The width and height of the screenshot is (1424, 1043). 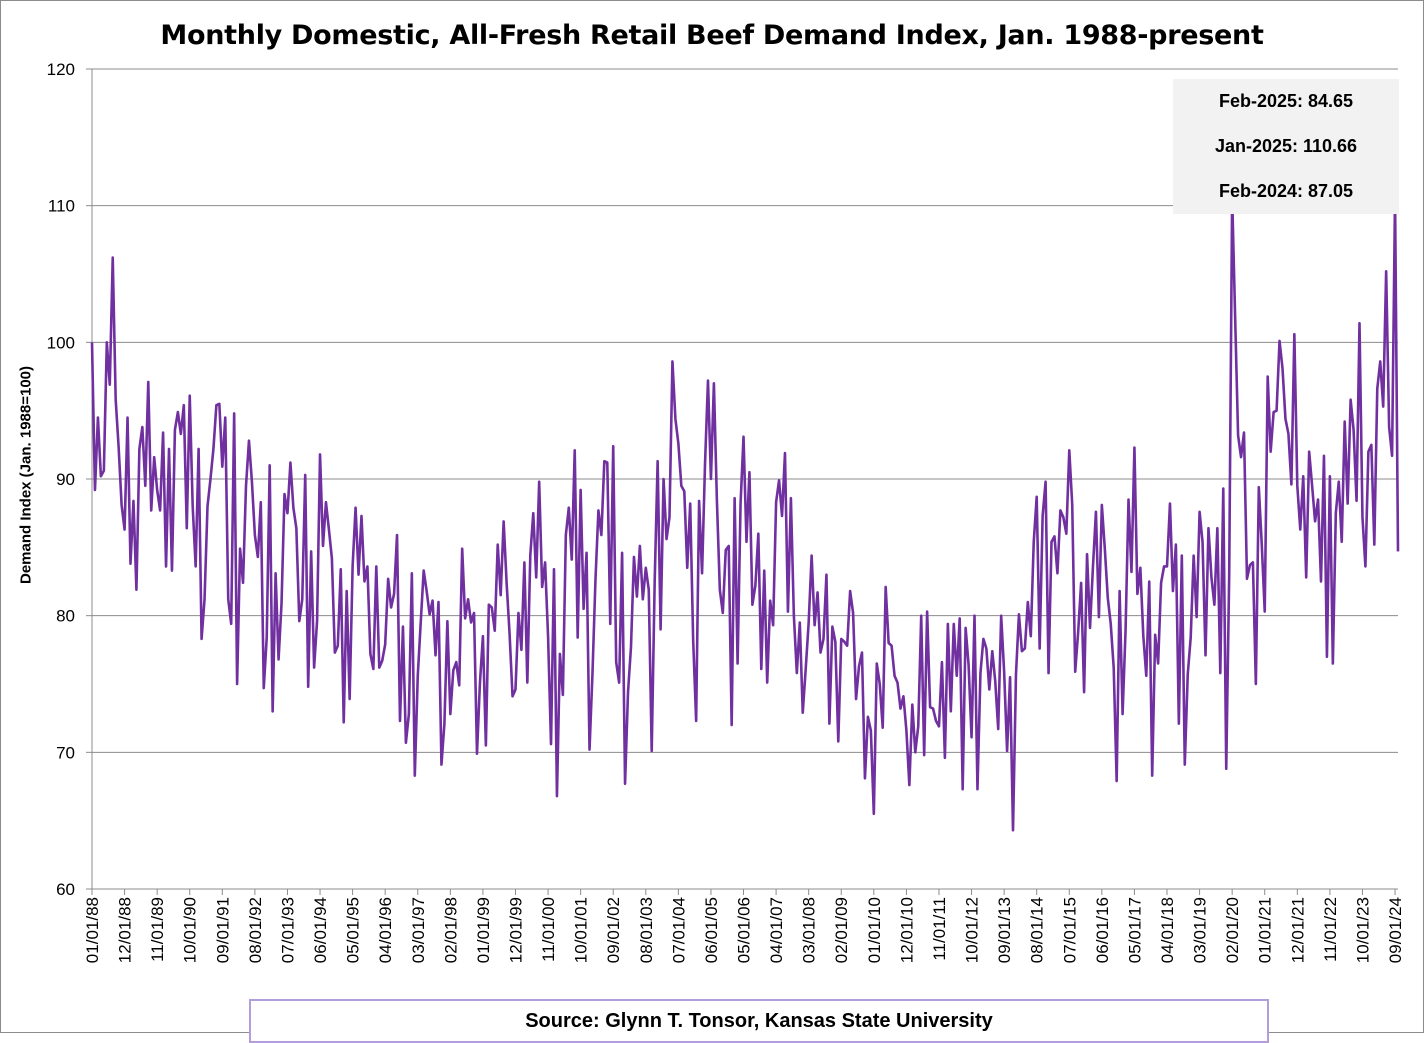 I want to click on x-tick-label-02/01/98: 02/01/98, so click(x=450, y=930).